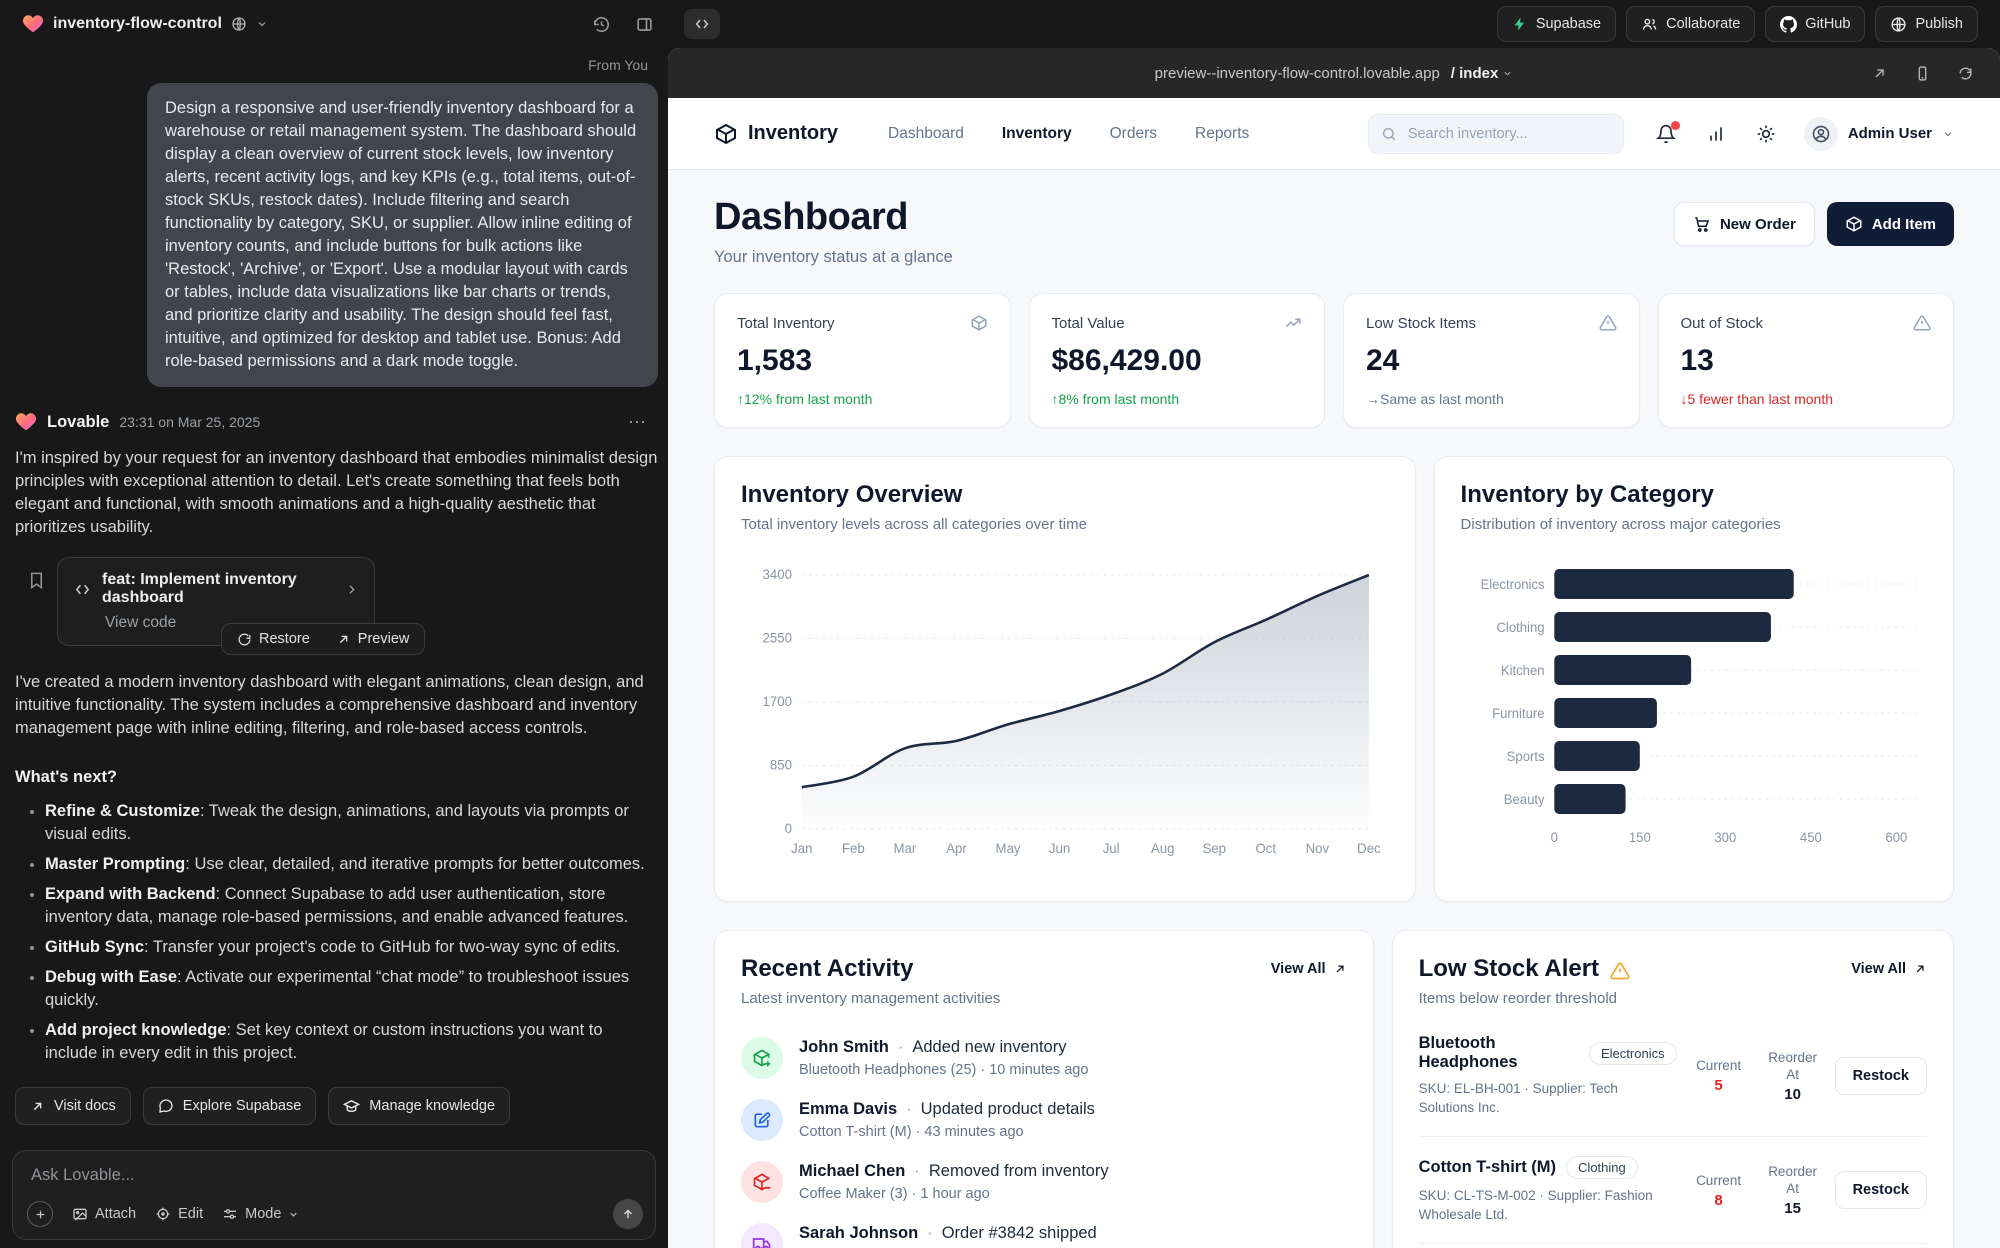 The height and width of the screenshot is (1248, 2000). What do you see at coordinates (1298, 969) in the screenshot?
I see `view-all-label: View All` at bounding box center [1298, 969].